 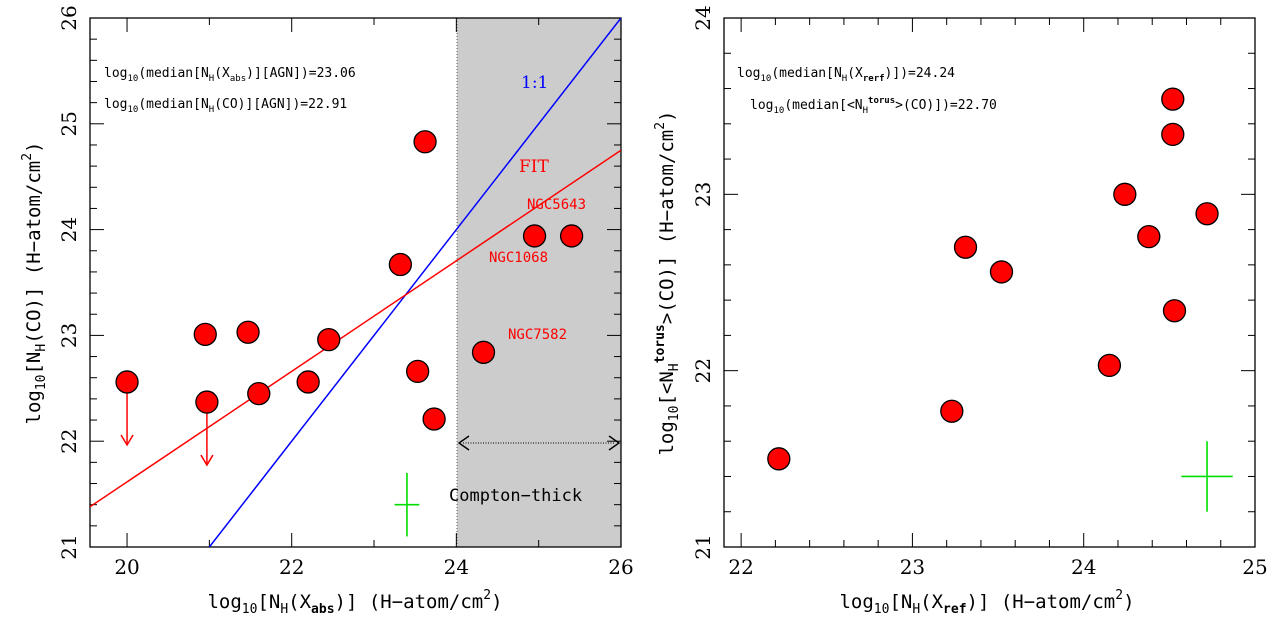 I want to click on median-ref-annotation: log10(median[NH(Xrerf)])=24.24, so click(x=846, y=75).